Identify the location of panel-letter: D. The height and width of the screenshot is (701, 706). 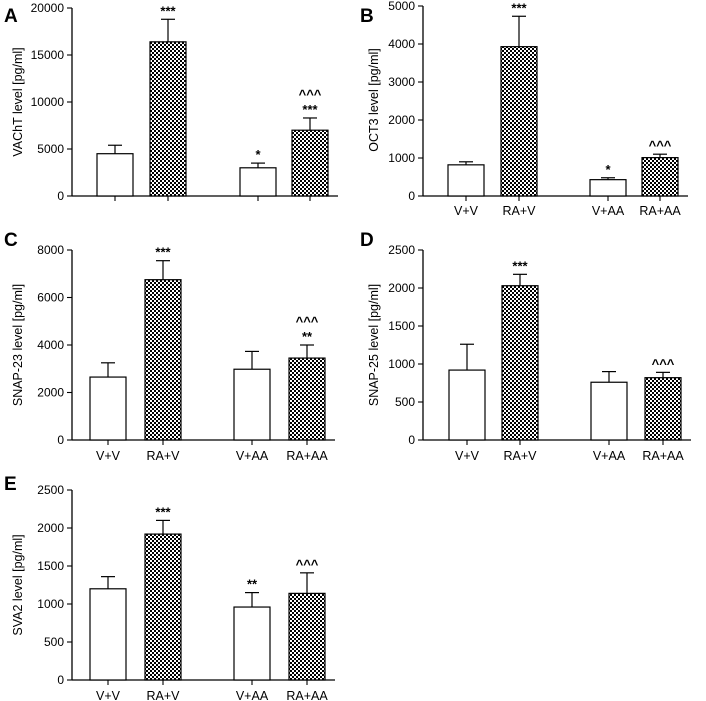
(367, 240).